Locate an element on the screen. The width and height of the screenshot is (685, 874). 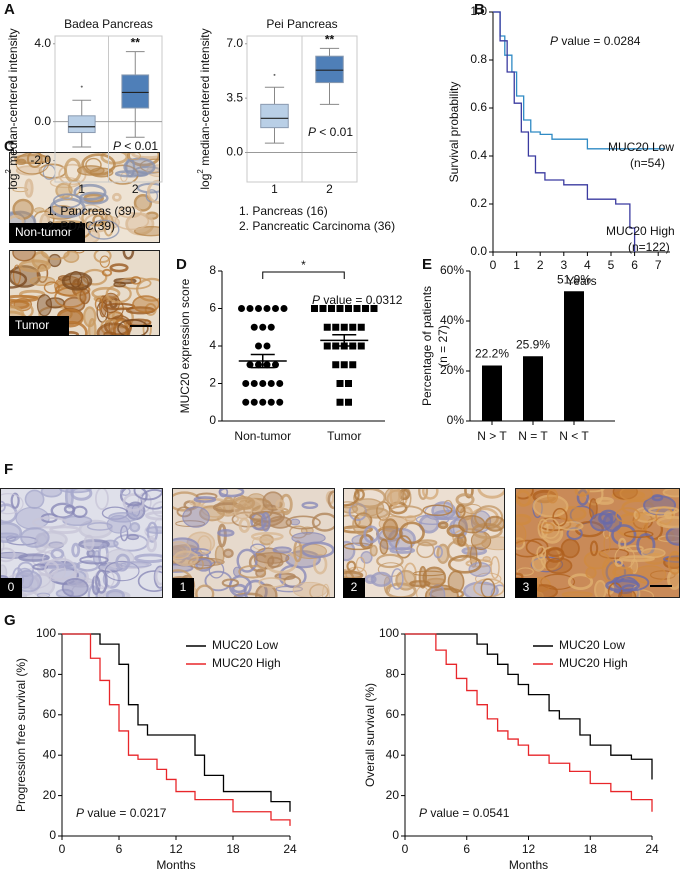
p-text: < 0.01 is located at coordinates (139, 146).